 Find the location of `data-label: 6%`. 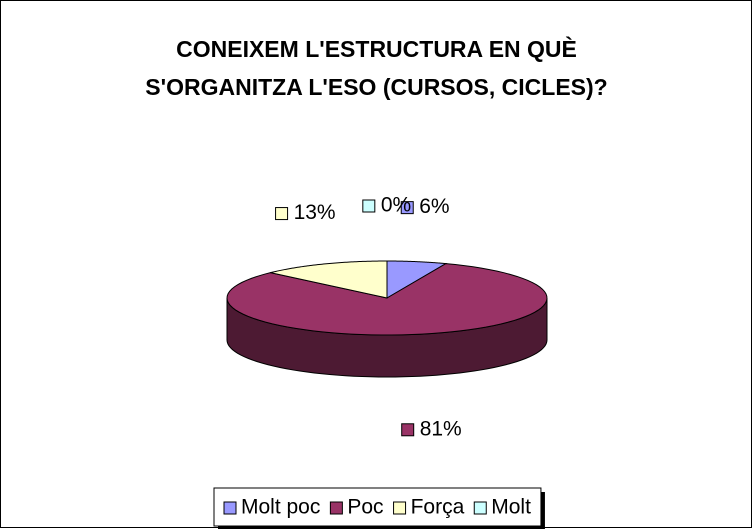

data-label: 6% is located at coordinates (425, 206).